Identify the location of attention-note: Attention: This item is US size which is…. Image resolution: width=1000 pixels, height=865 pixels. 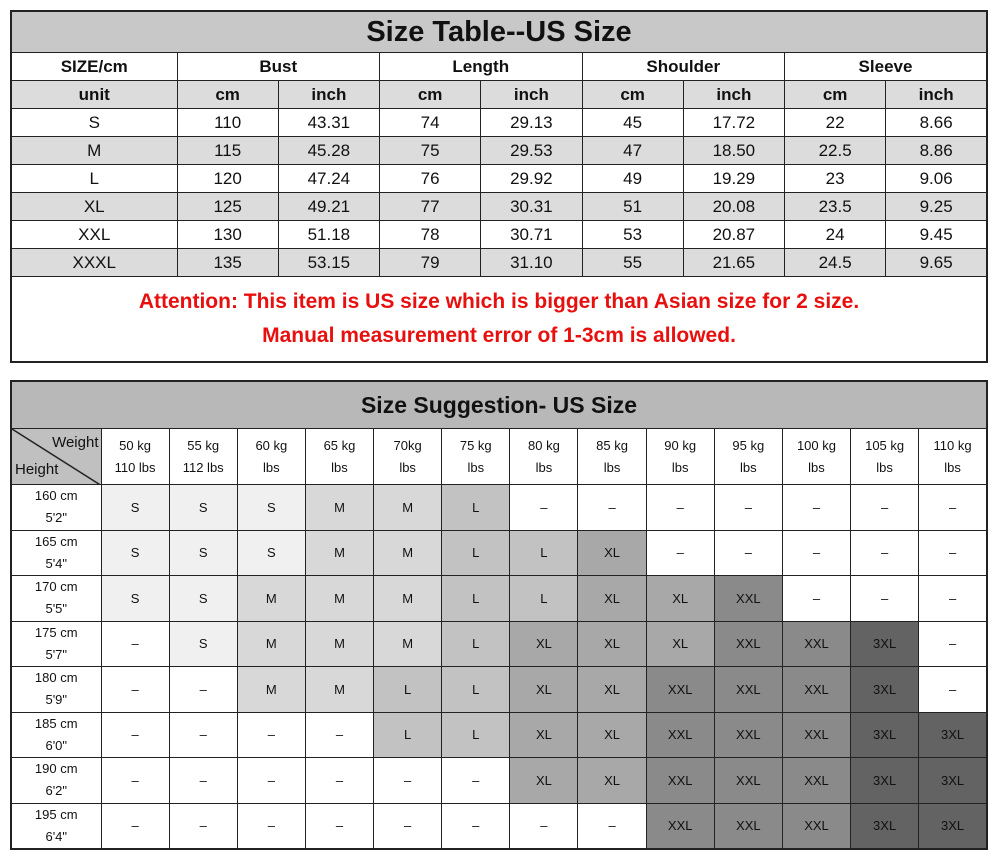
(499, 319).